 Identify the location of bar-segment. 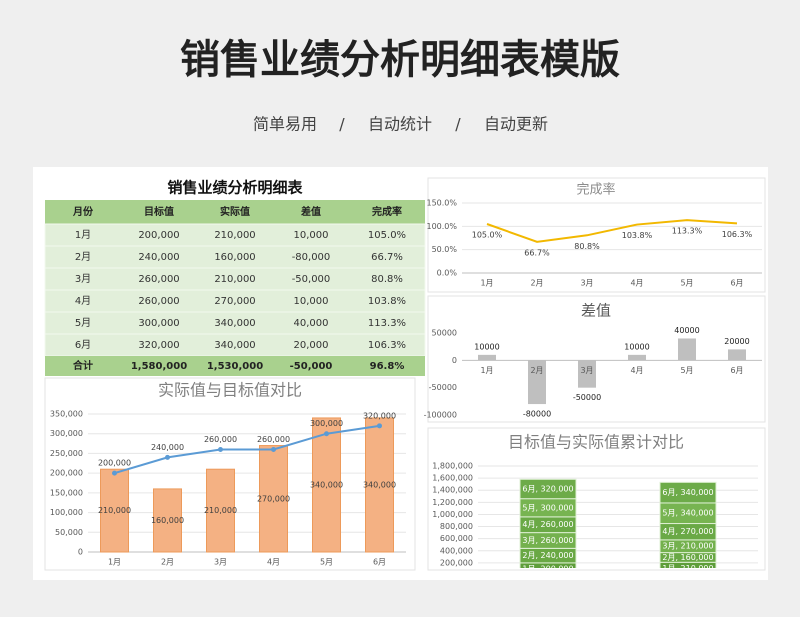
(688, 492).